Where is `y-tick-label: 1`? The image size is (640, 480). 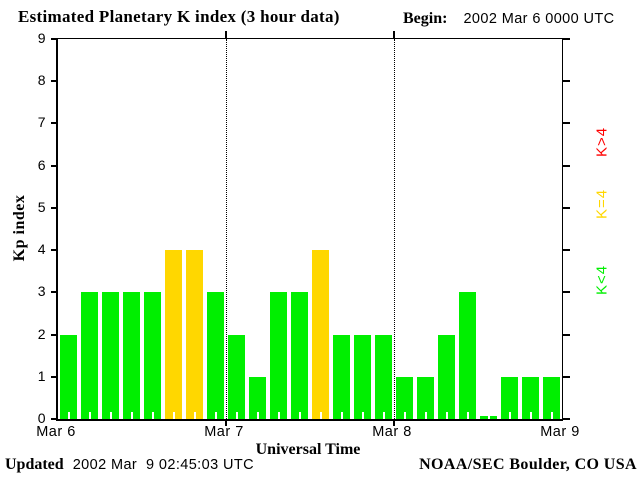
y-tick-label: 1 is located at coordinates (41, 375).